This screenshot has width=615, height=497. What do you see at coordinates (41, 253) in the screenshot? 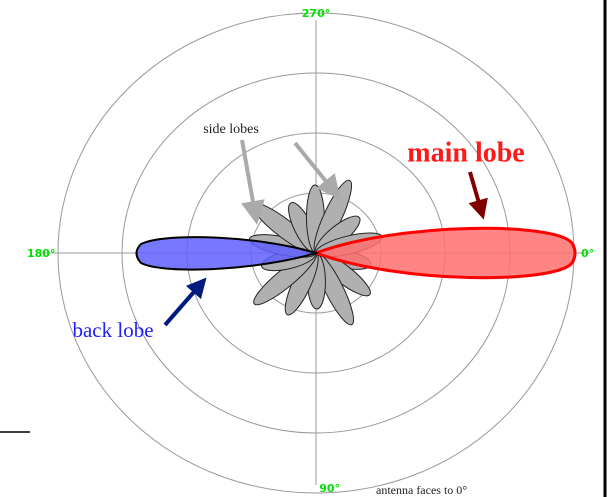
I see `angle-label: 180°` at bounding box center [41, 253].